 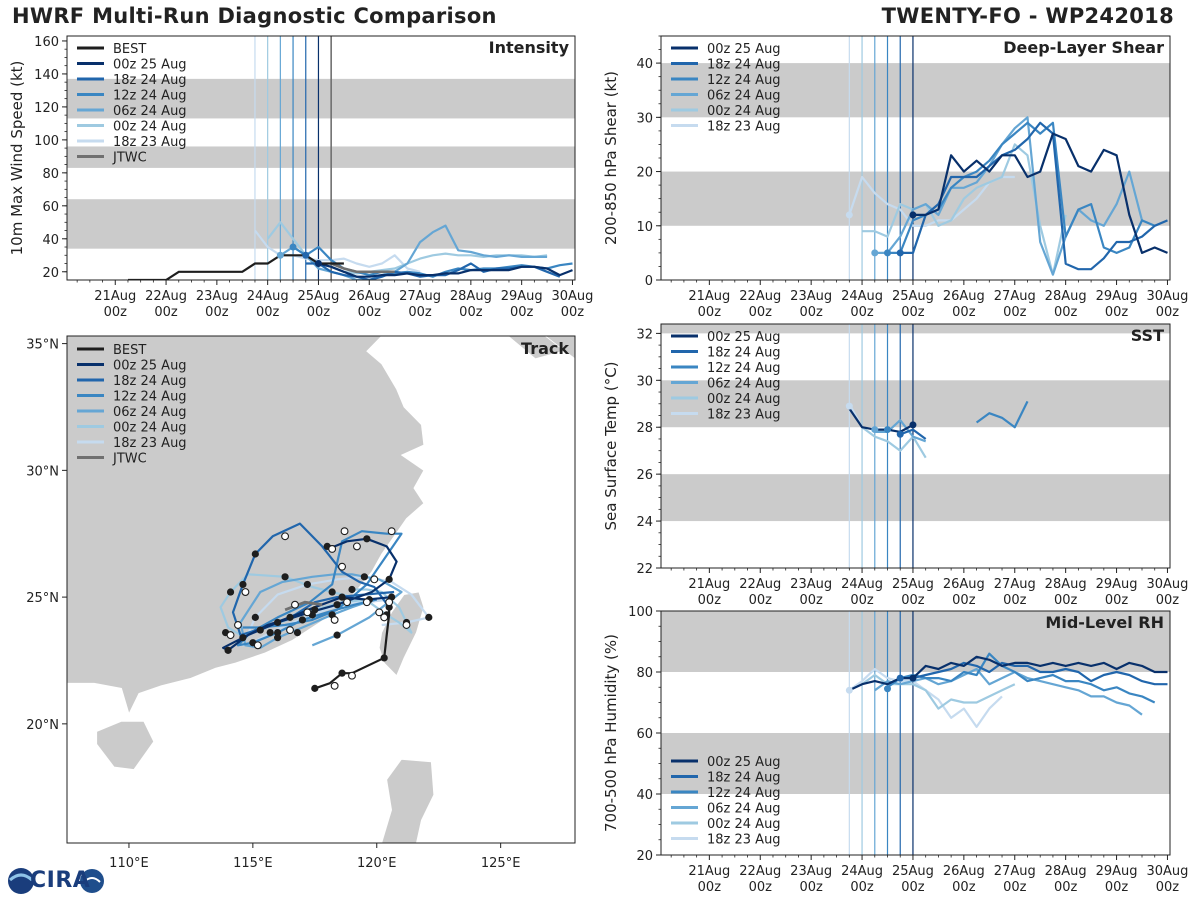 What do you see at coordinates (811, 871) in the screenshot?
I see `rh-xtick-date-2: 23Aug` at bounding box center [811, 871].